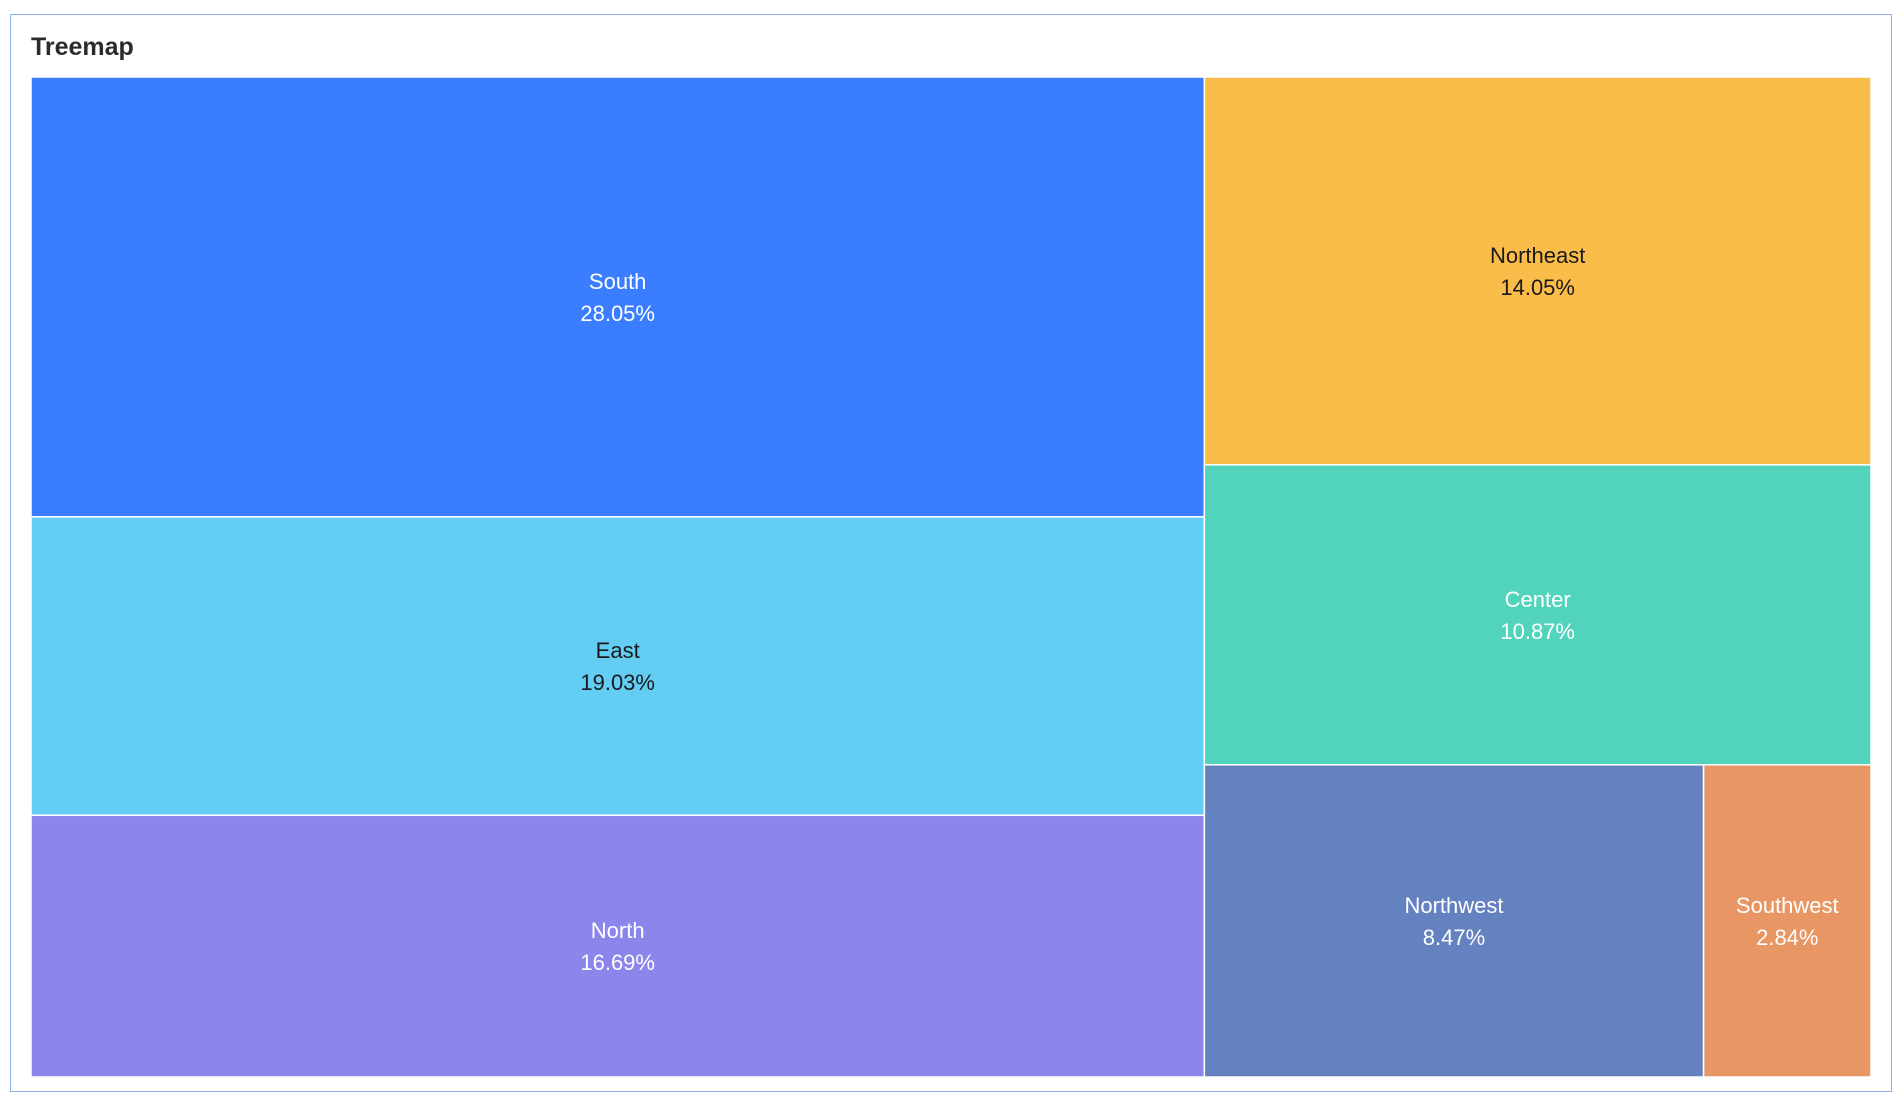 The width and height of the screenshot is (1900, 1098). What do you see at coordinates (618, 930) in the screenshot?
I see `tile-label-north: North` at bounding box center [618, 930].